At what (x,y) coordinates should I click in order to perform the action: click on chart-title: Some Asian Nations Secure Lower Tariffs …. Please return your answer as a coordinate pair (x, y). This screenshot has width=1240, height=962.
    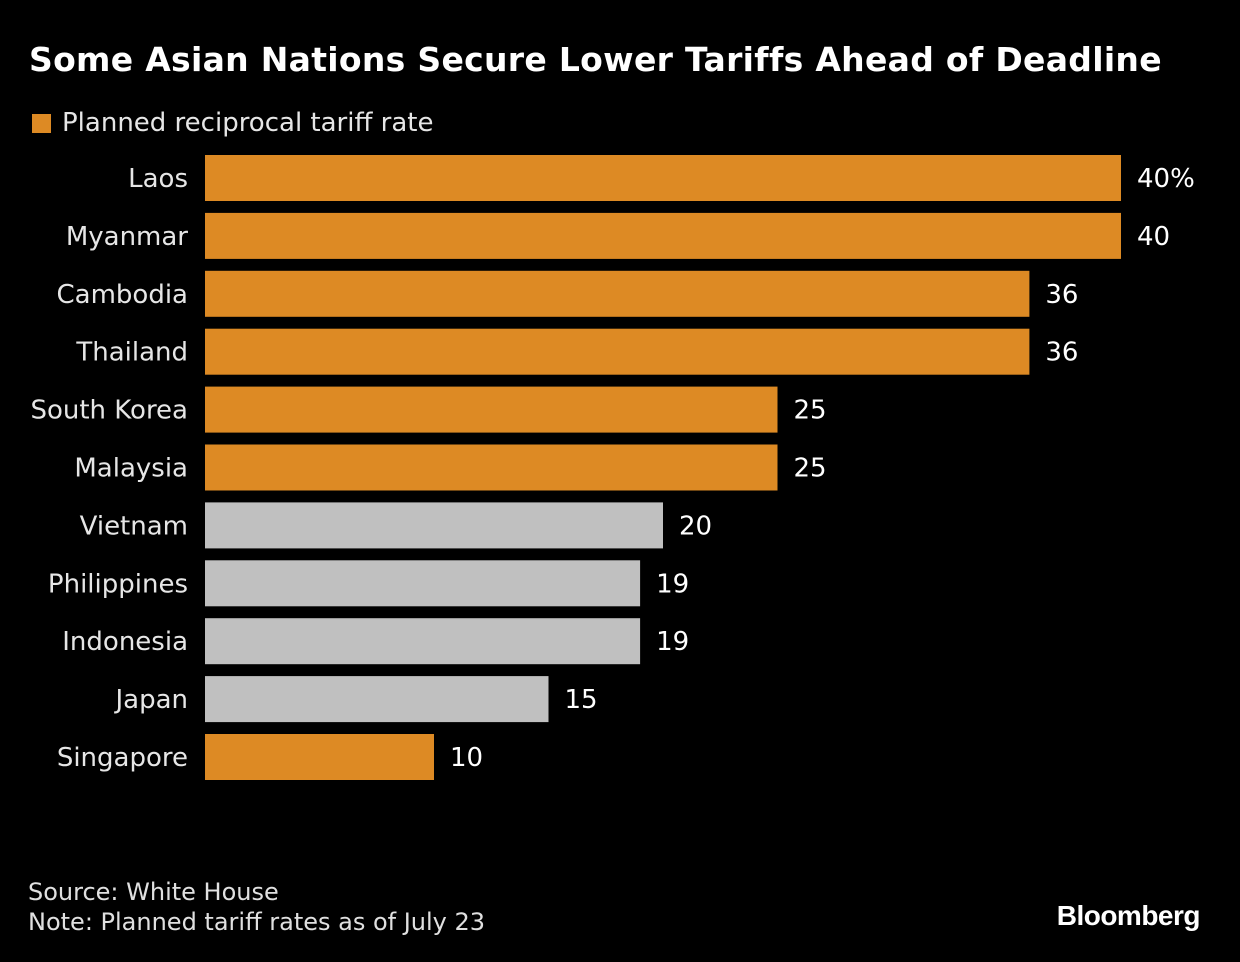
    Looking at the image, I should click on (595, 59).